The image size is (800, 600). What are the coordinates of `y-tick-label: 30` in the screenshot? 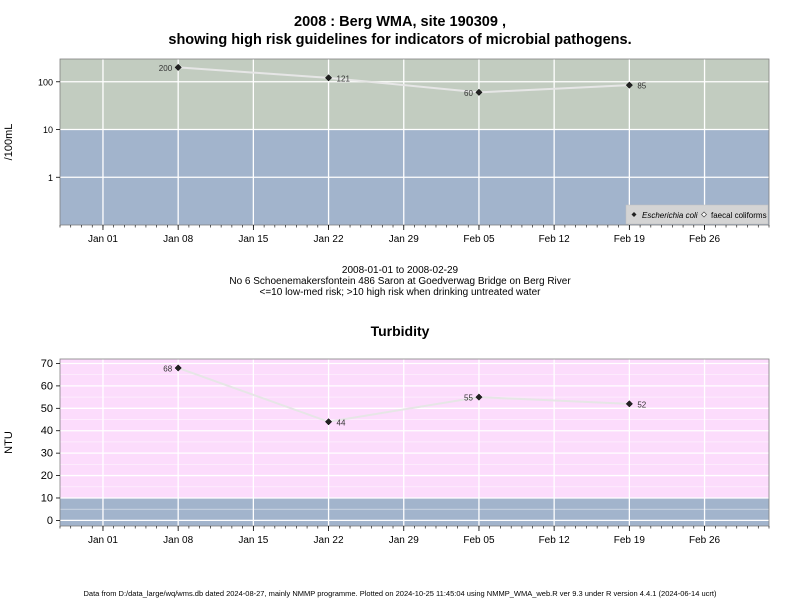 It's located at (47, 454).